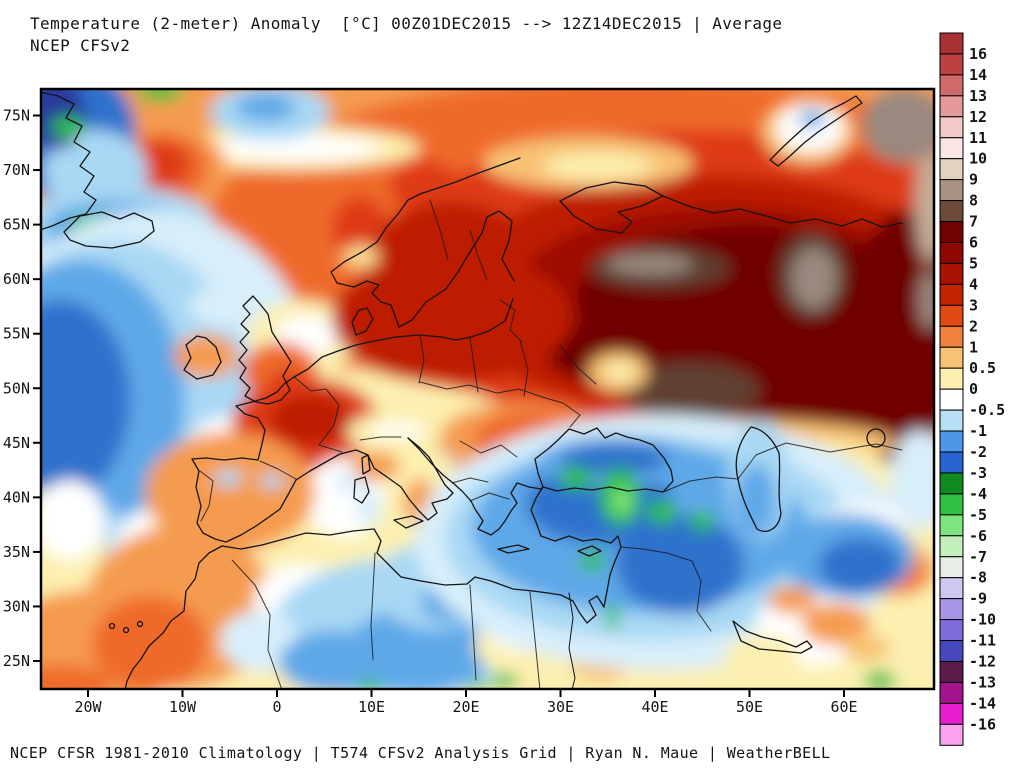 The height and width of the screenshot is (768, 1024). Describe the element at coordinates (513, 549) in the screenshot. I see `island-crete` at that location.